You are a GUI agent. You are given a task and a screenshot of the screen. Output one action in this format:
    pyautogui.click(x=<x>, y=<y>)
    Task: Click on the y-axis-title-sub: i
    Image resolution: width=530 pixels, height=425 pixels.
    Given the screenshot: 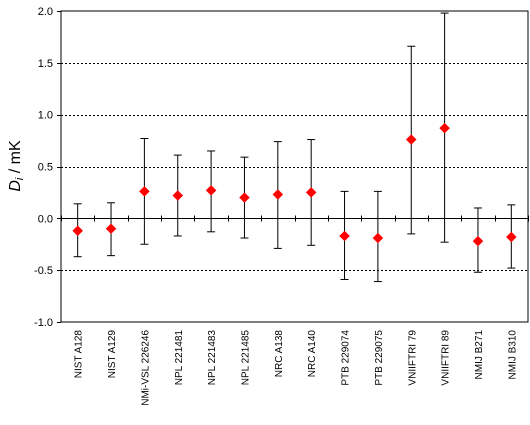 What is the action you would take?
    pyautogui.click(x=20, y=178)
    